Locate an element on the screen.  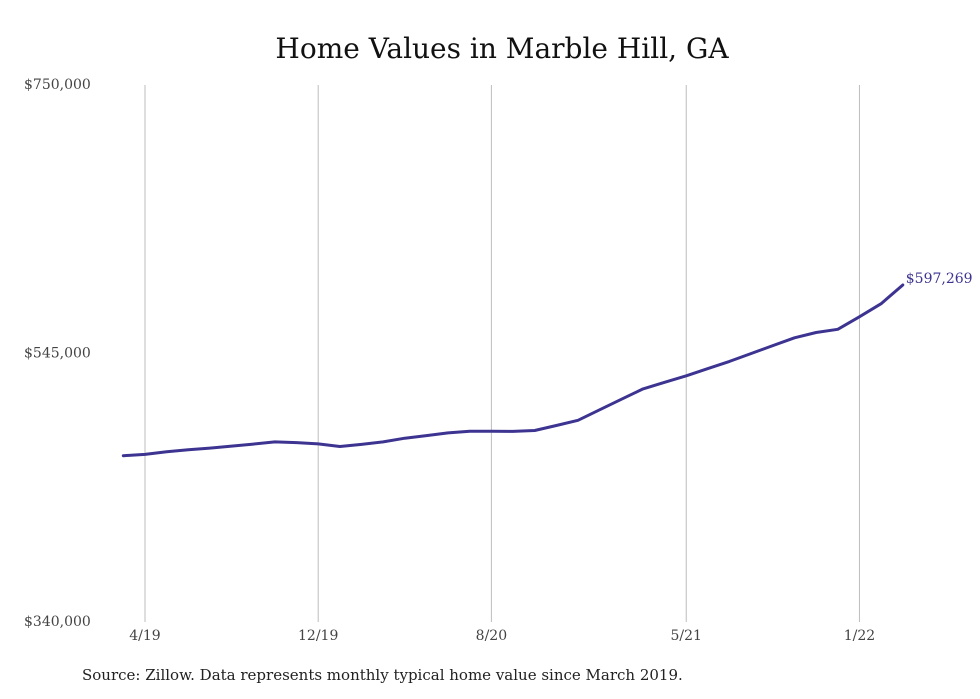
end-value-label: $597,269 is located at coordinates (939, 279).